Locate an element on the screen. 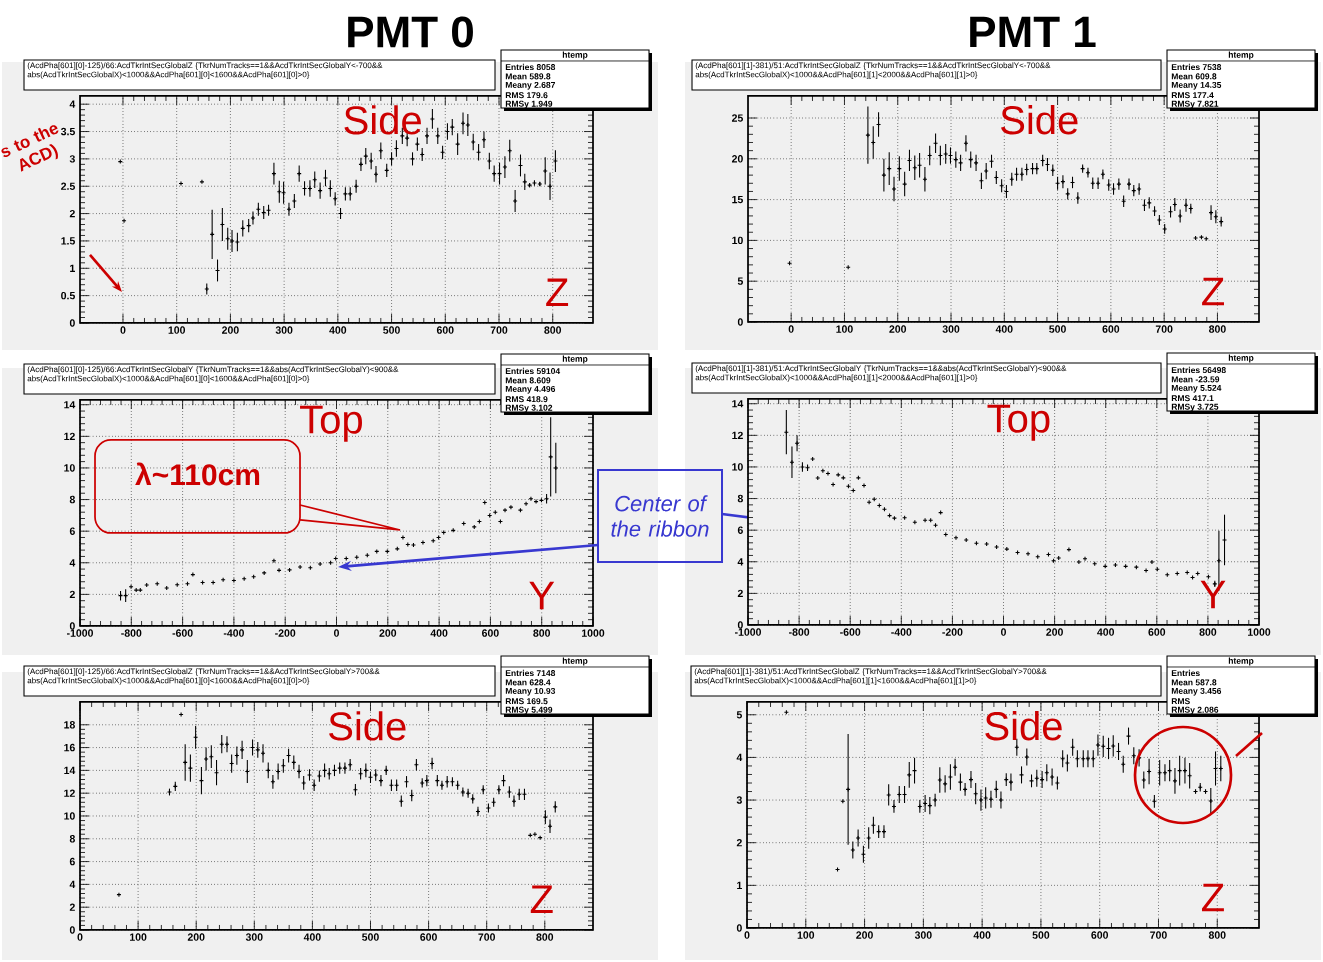 The image size is (1323, 962). x-tick-label: -800 is located at coordinates (131, 633).